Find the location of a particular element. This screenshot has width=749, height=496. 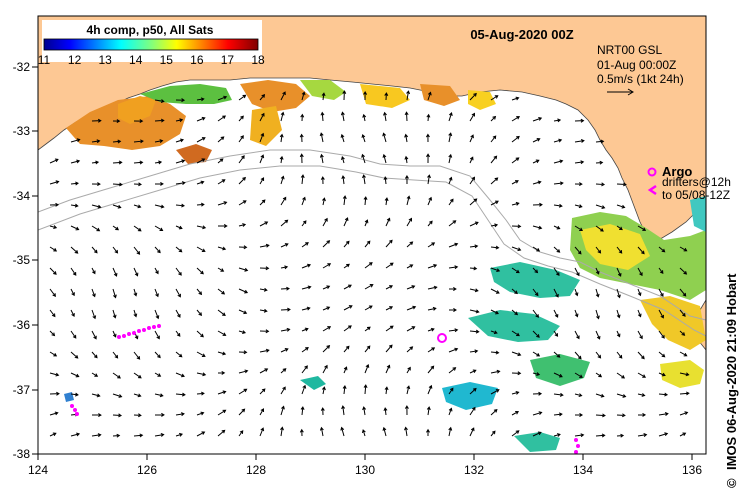

argo-symbol-icon is located at coordinates (652, 172).